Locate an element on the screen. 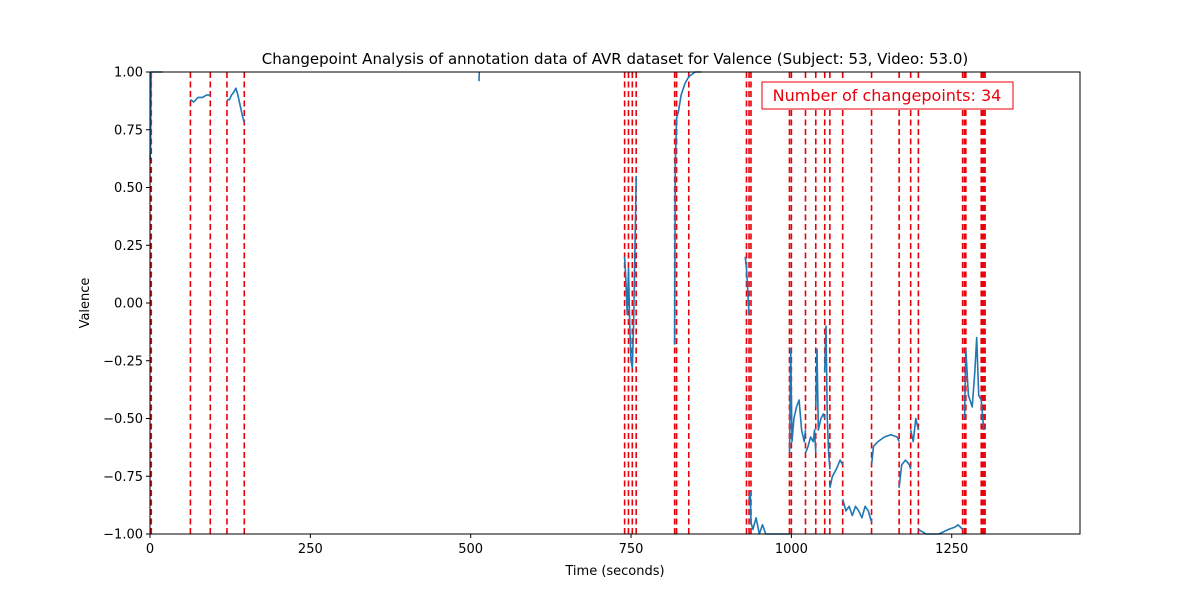 The height and width of the screenshot is (600, 1200). y-tick-label-1: −0.75 is located at coordinates (123, 477).